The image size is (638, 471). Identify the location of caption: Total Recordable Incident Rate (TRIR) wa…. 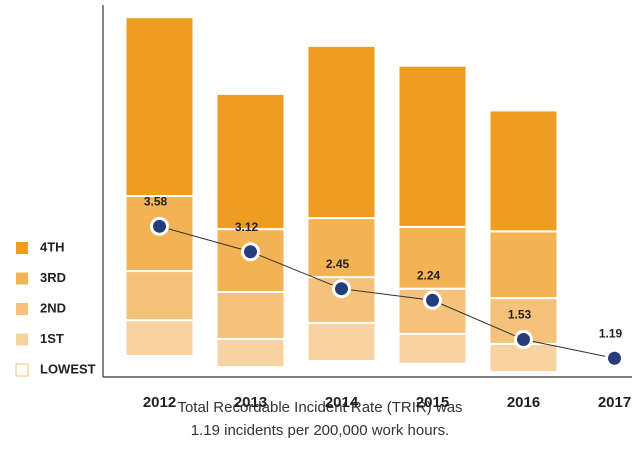
(319, 407).